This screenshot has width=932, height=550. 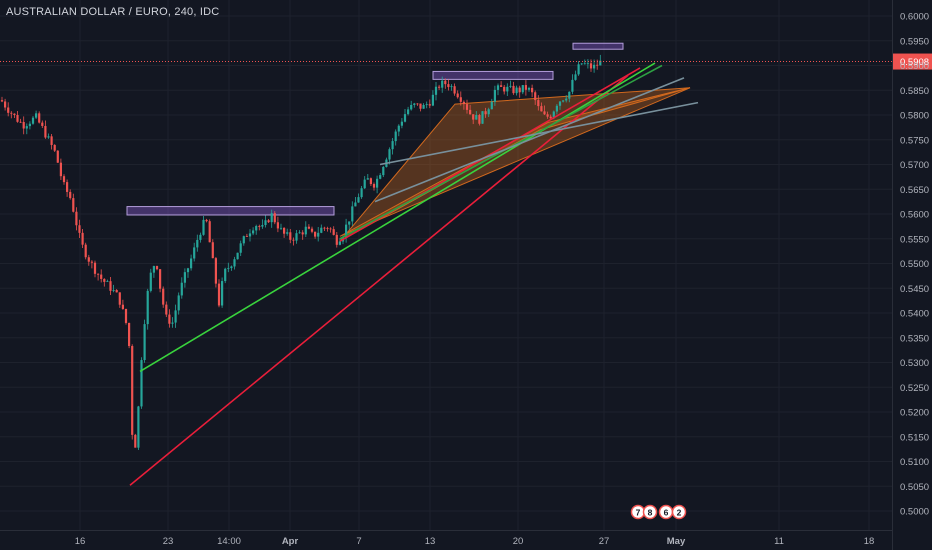 I want to click on y-tick-label: 0.5400, so click(x=914, y=314).